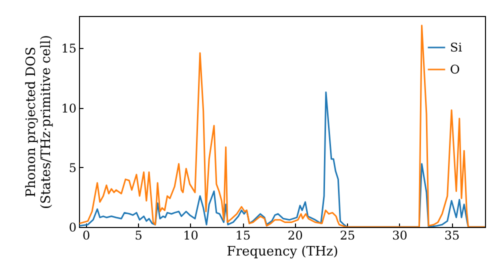 This screenshot has height=280, width=500. I want to click on legend-label: O, so click(455, 69).